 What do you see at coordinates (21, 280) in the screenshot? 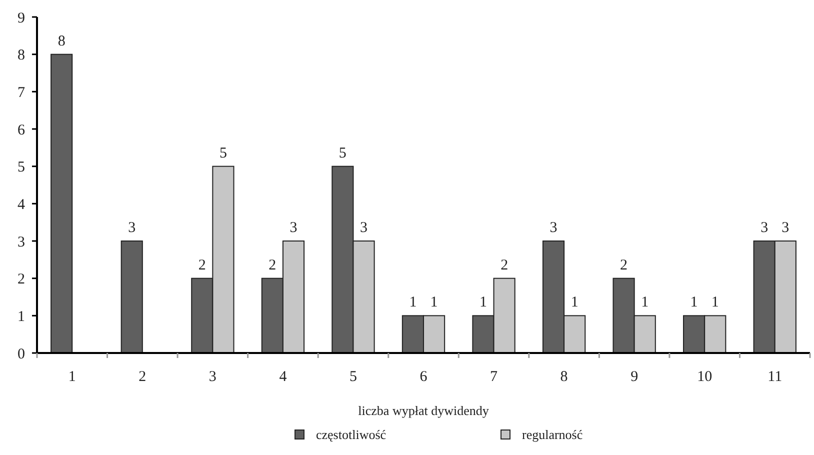
I see `y-tick-label: 2` at bounding box center [21, 280].